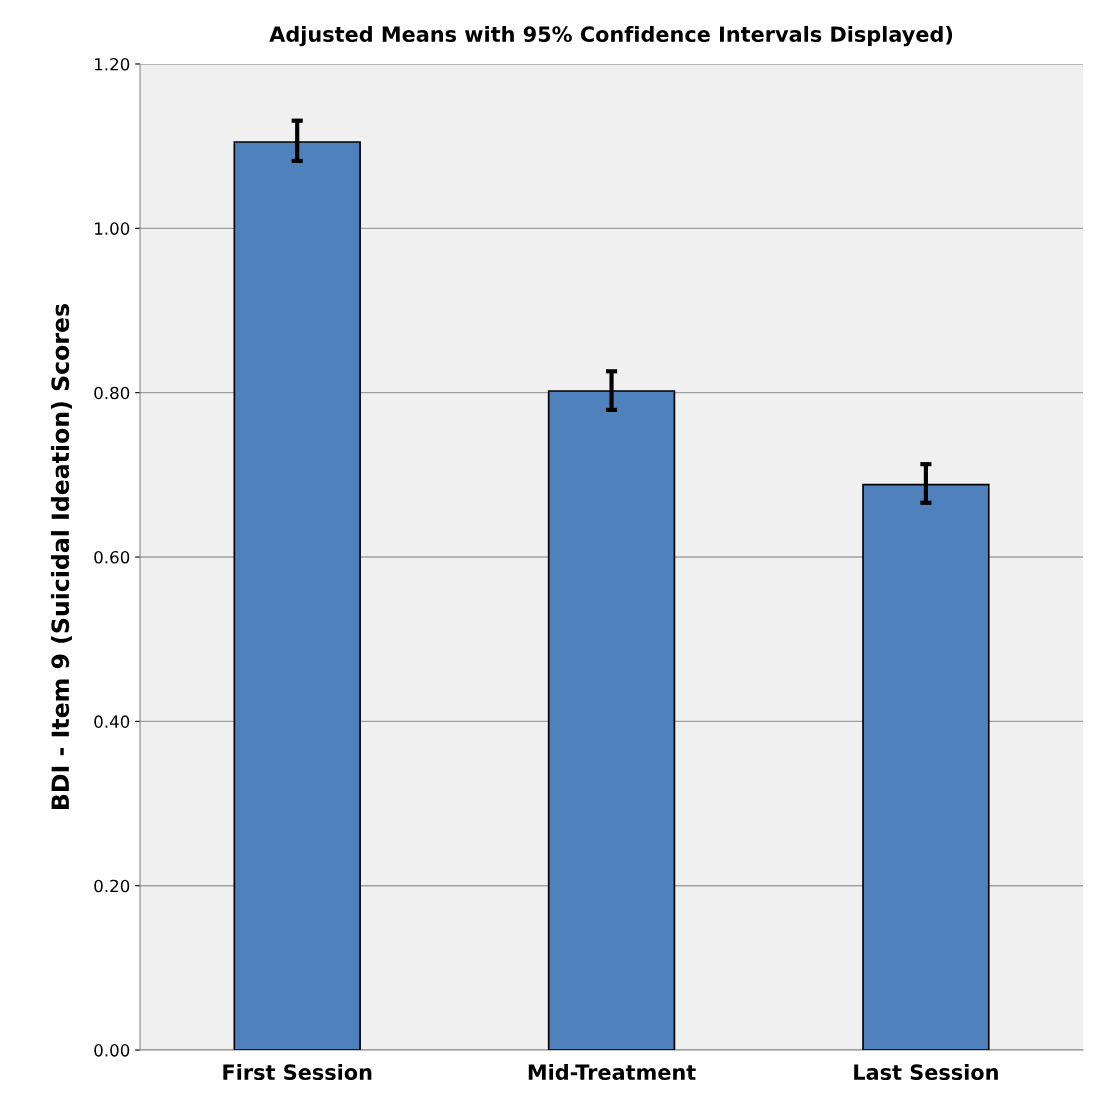 The width and height of the screenshot is (1094, 1103). I want to click on y-tick-label: 0.80, so click(112, 393).